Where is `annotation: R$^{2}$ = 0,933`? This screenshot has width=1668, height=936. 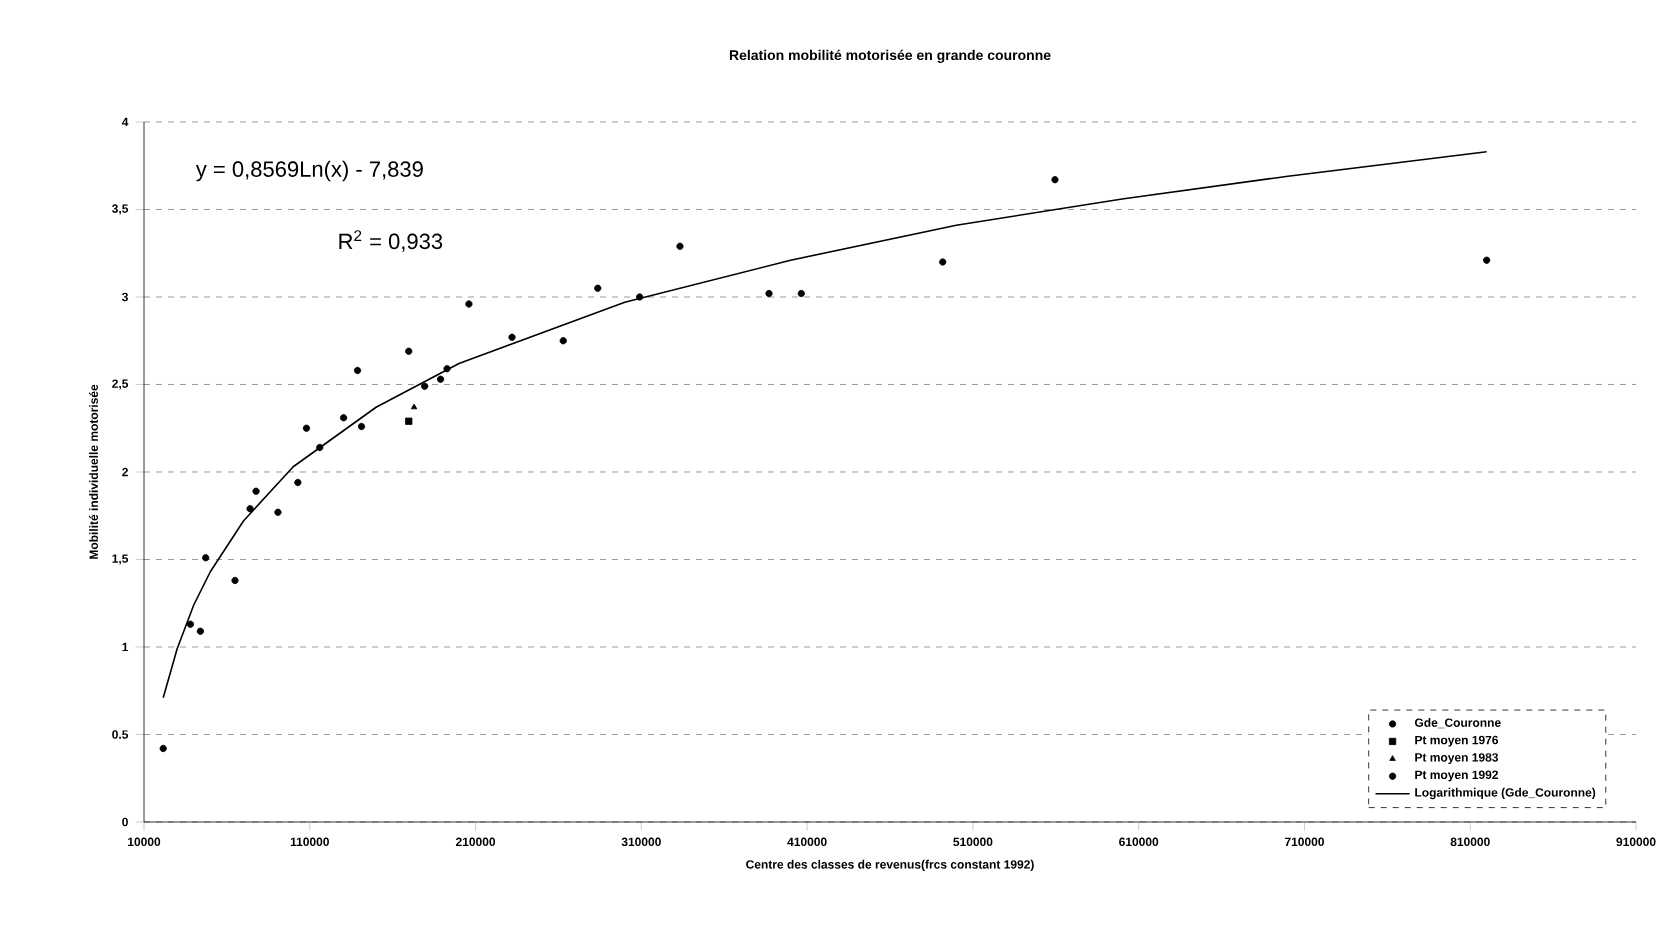
annotation: R$^{2}$ = 0,933 is located at coordinates (391, 241).